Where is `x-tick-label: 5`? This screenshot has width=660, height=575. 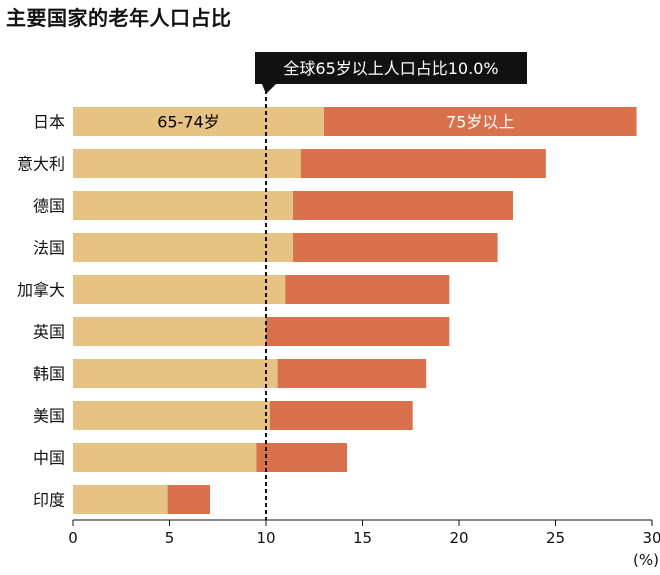
x-tick-label: 5 is located at coordinates (170, 538).